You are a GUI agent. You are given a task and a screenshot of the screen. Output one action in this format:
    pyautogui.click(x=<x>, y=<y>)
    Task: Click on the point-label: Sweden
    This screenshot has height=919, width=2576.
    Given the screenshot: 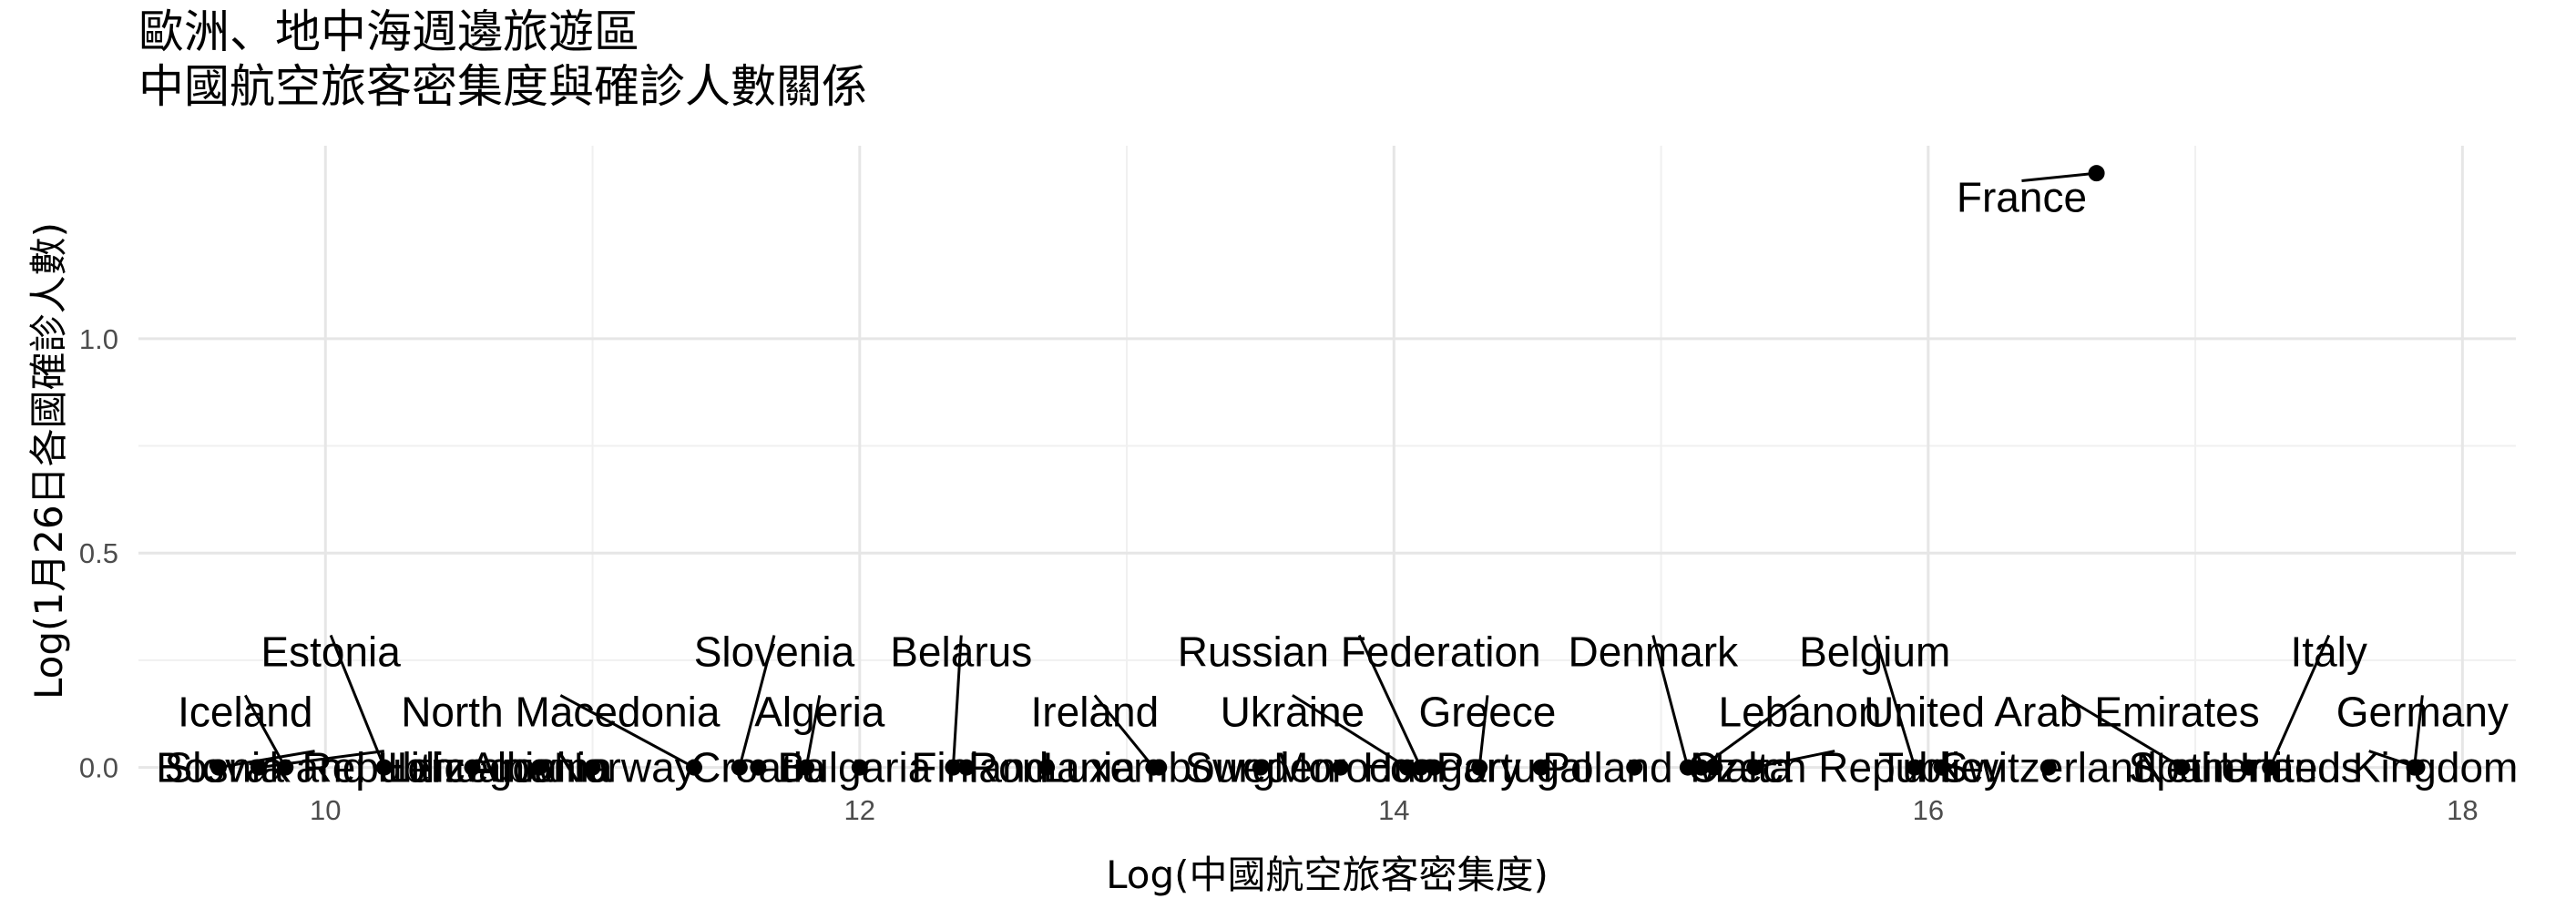 What is the action you would take?
    pyautogui.click(x=1261, y=767)
    